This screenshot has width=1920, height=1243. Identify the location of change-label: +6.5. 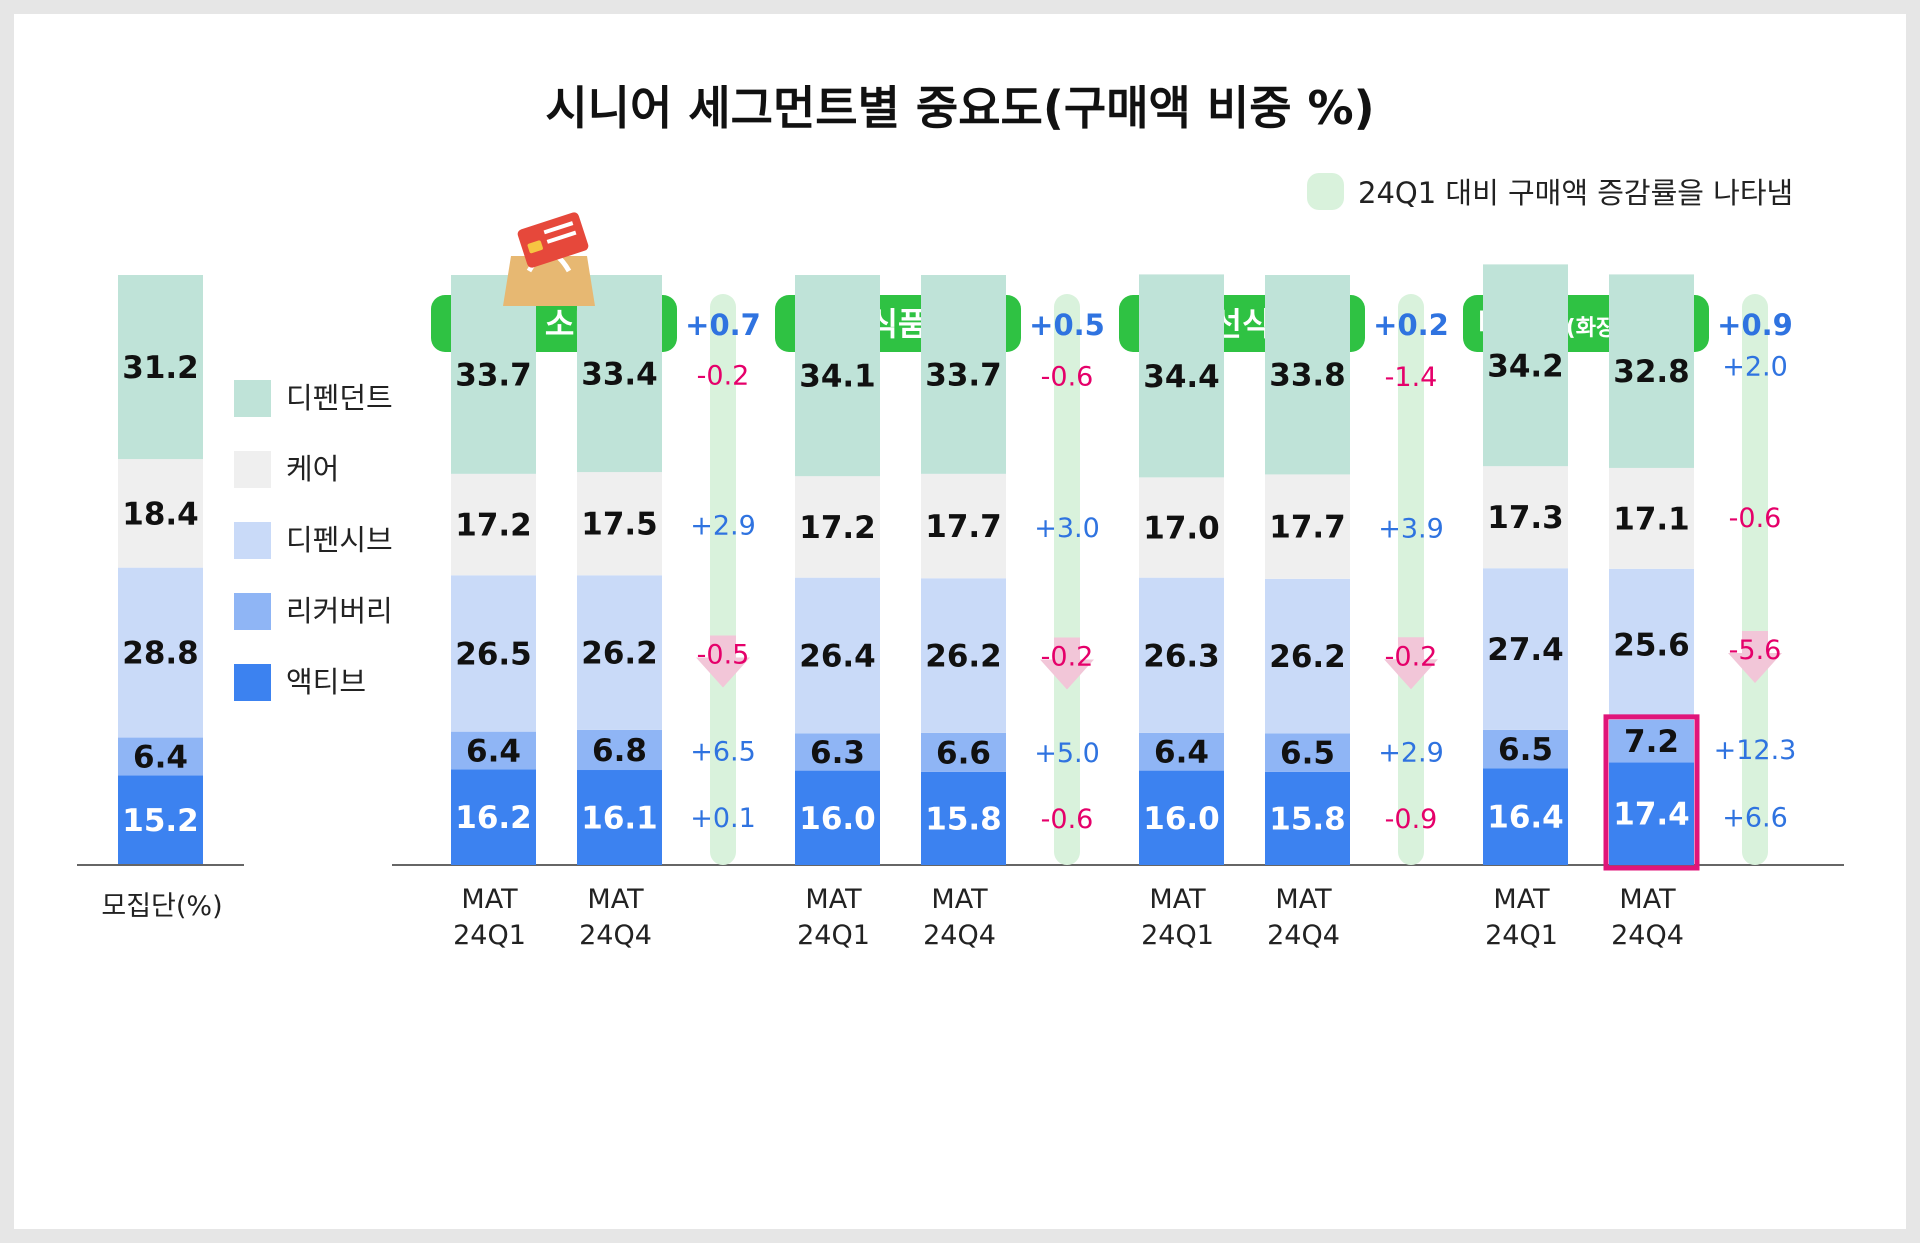
(723, 752).